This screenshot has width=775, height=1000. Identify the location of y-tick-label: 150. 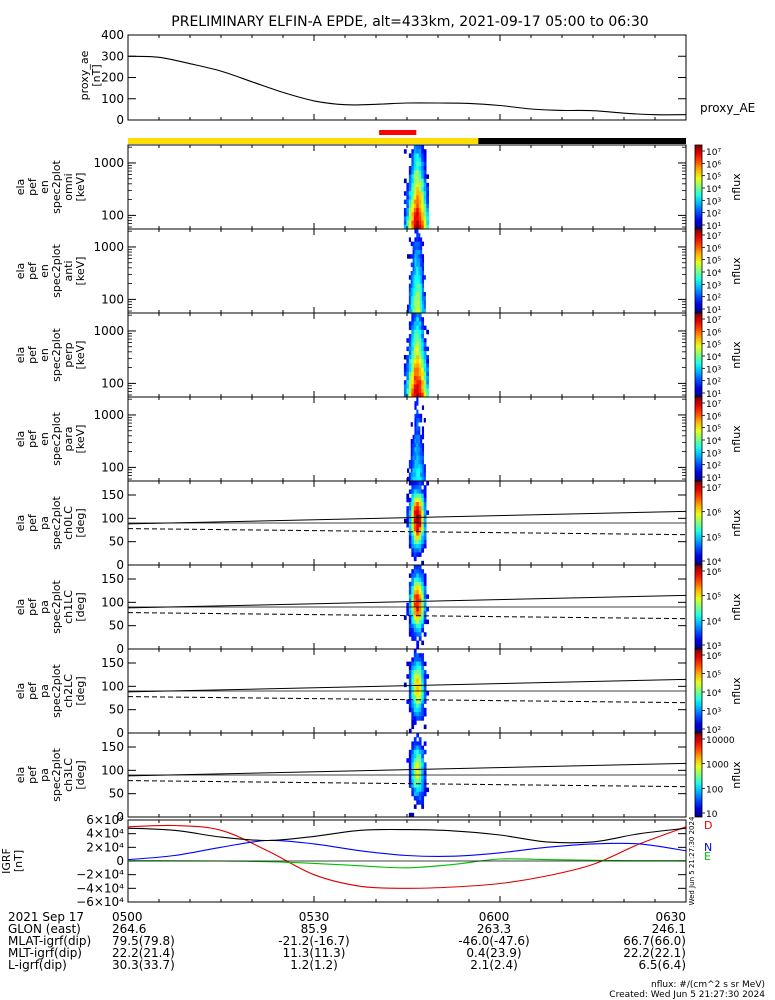
(112, 495).